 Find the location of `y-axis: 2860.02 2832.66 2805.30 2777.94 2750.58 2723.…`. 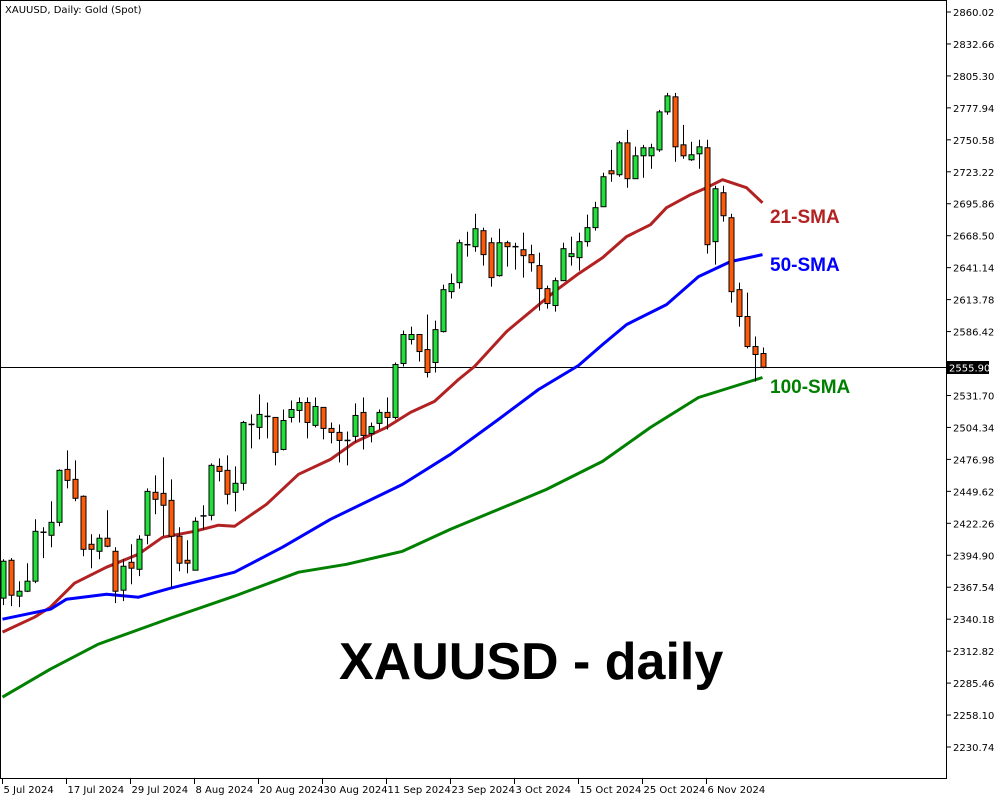

y-axis: 2860.02 2832.66 2805.30 2777.94 2750.58 2723.… is located at coordinates (970, 381).